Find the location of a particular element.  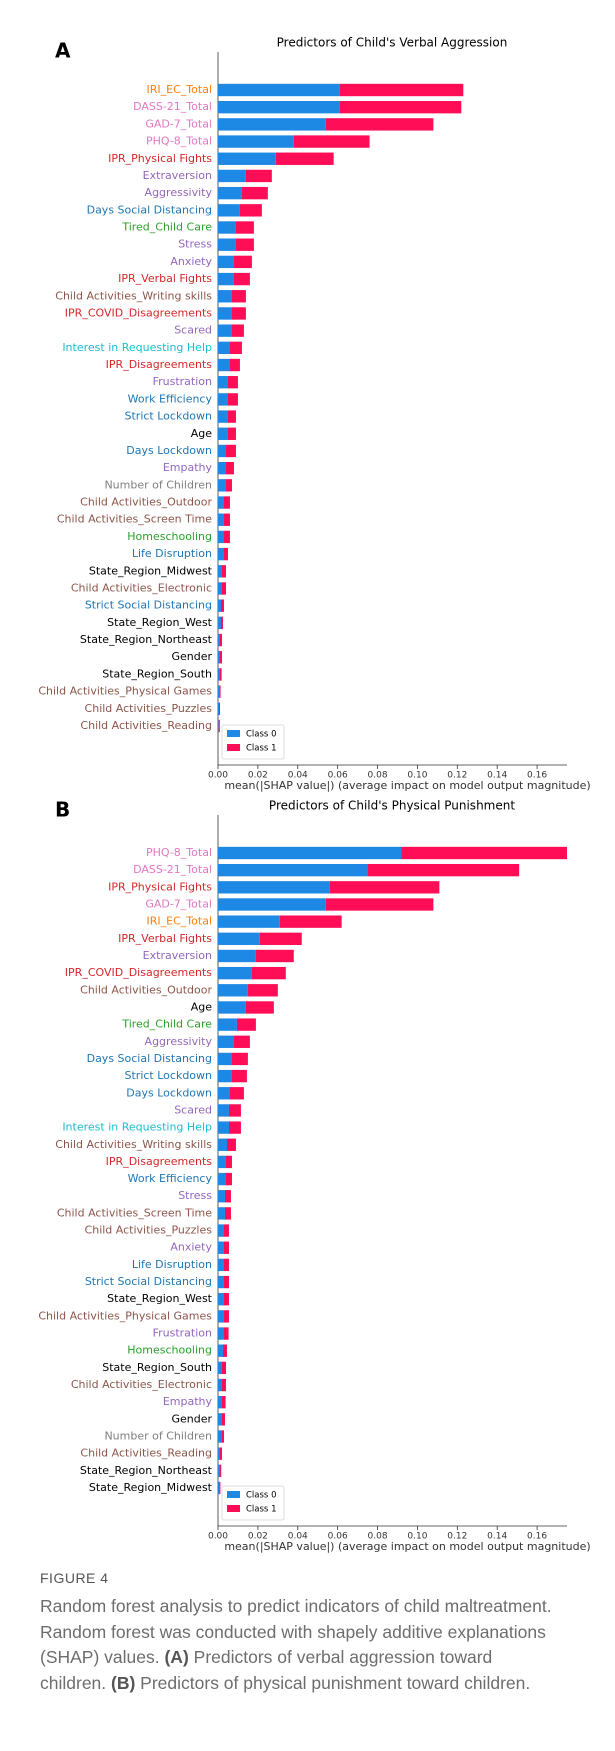

y-tick-label: Child Activities_Electronic is located at coordinates (141, 1384).